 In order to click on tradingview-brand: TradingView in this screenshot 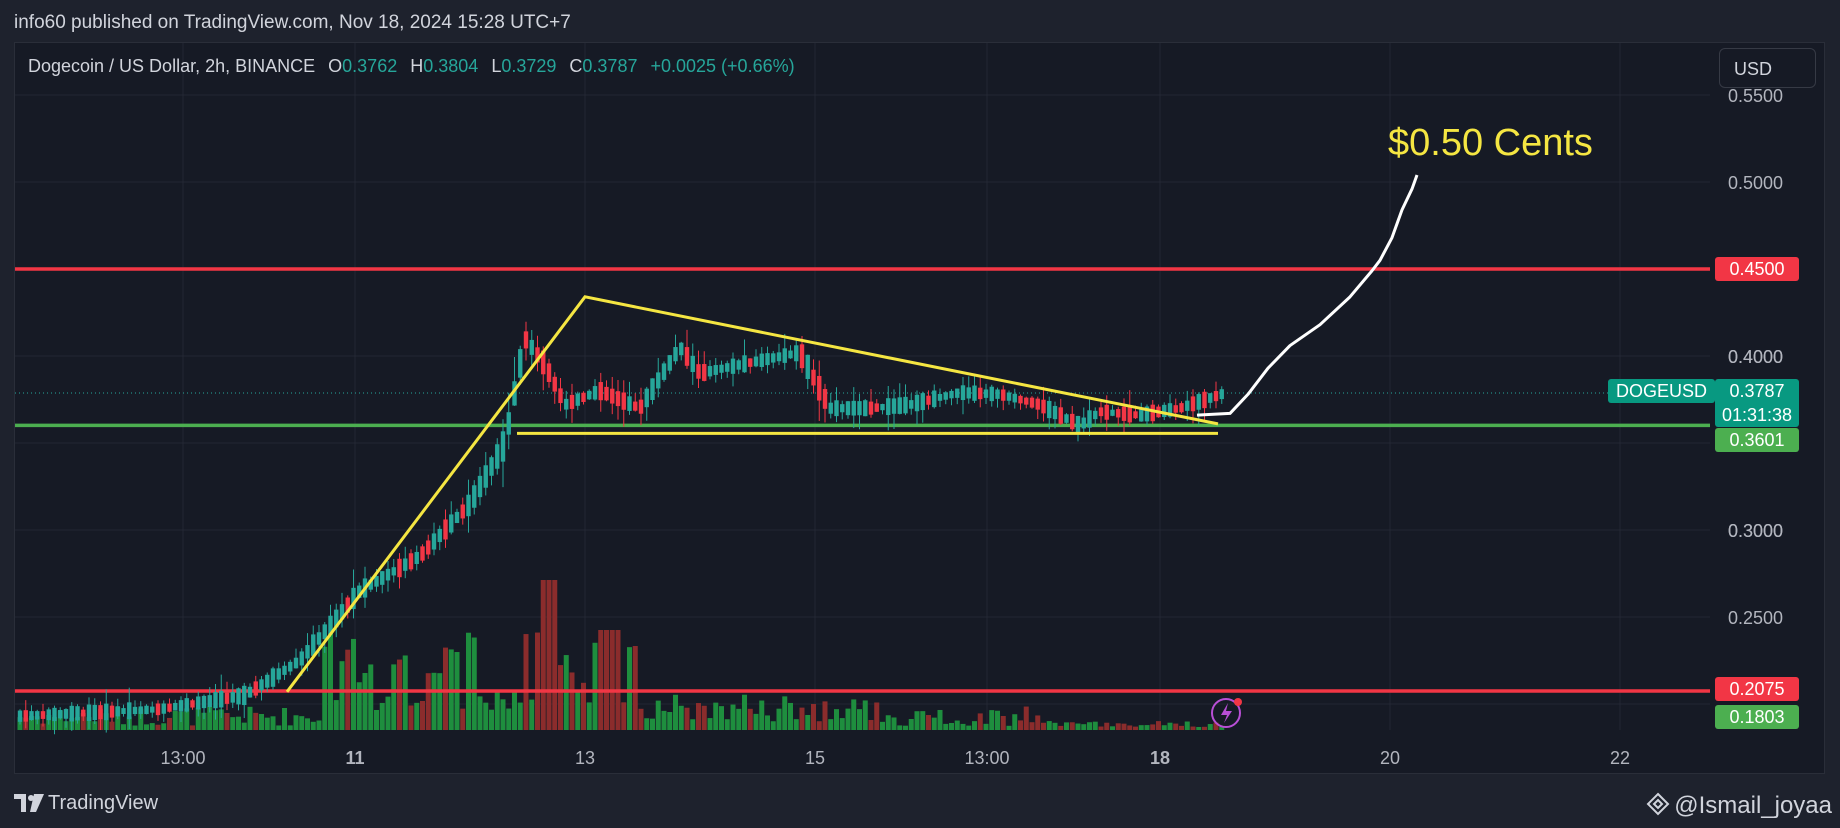, I will do `click(86, 803)`.